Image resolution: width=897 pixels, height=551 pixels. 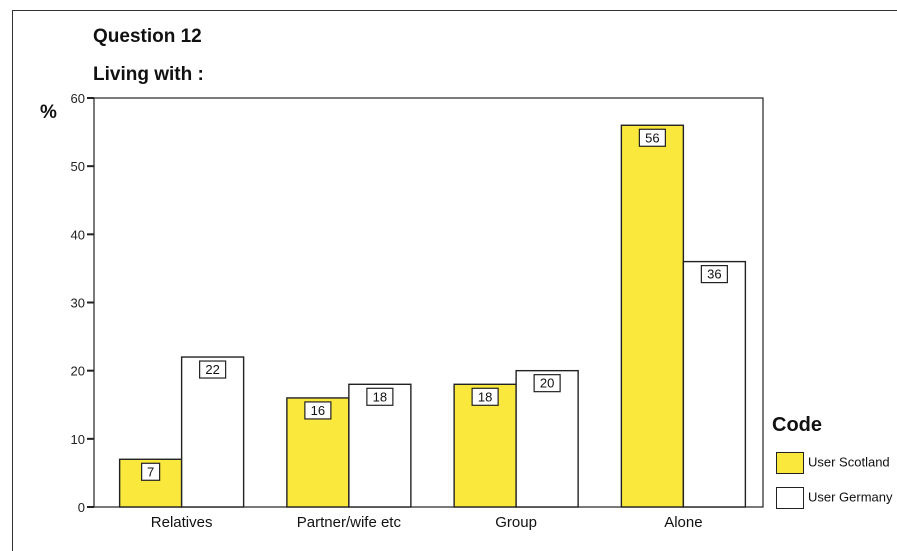 I want to click on x-tick-label: Alone, so click(x=683, y=522).